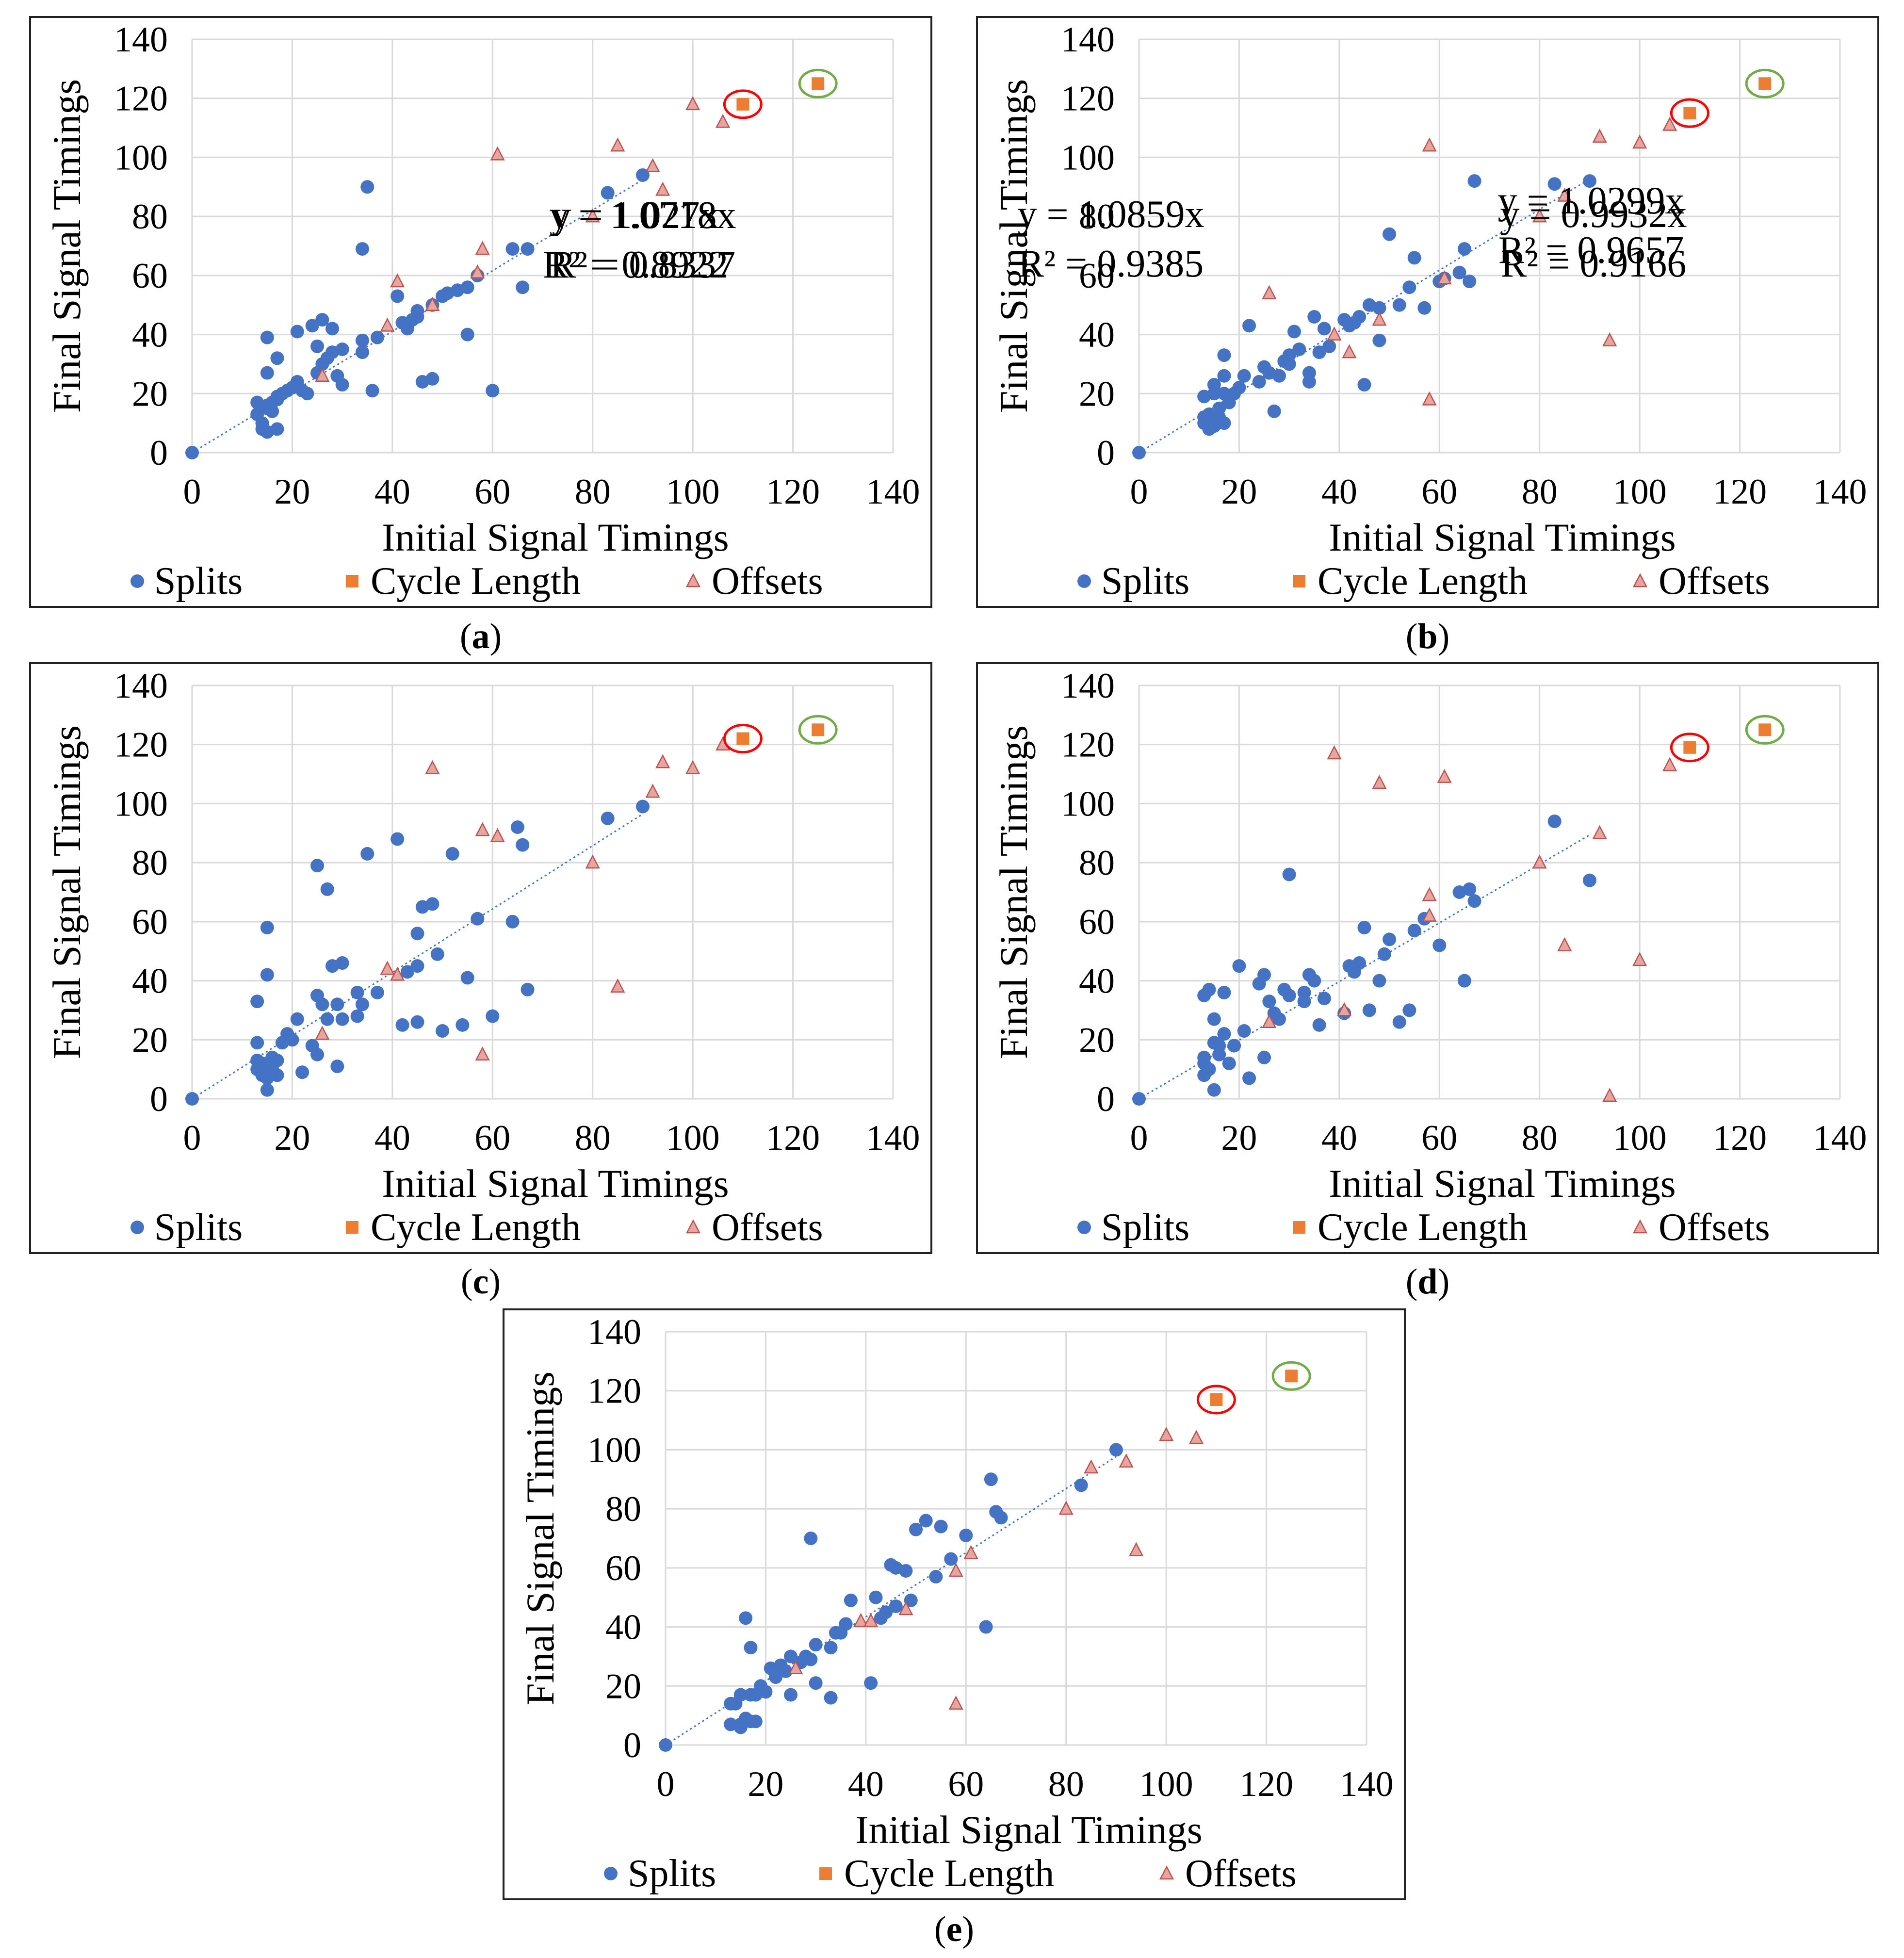 This screenshot has height=1958, width=1904. I want to click on caption-c: (c), so click(480, 1282).